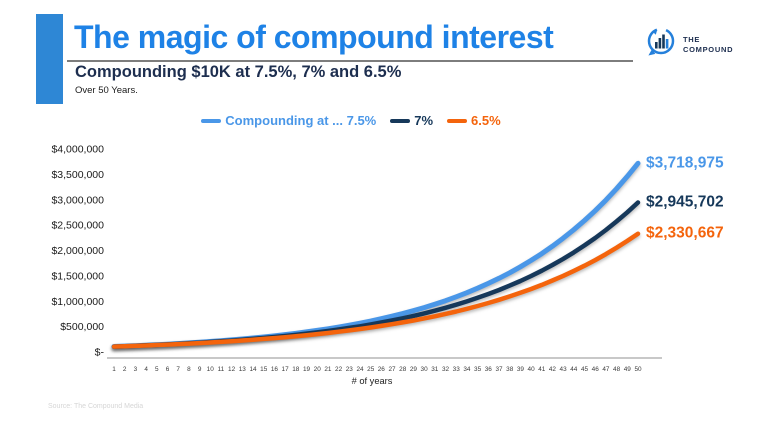 The image size is (768, 432). Describe the element at coordinates (382, 369) in the screenshot. I see `x-axis-tick: 26` at that location.